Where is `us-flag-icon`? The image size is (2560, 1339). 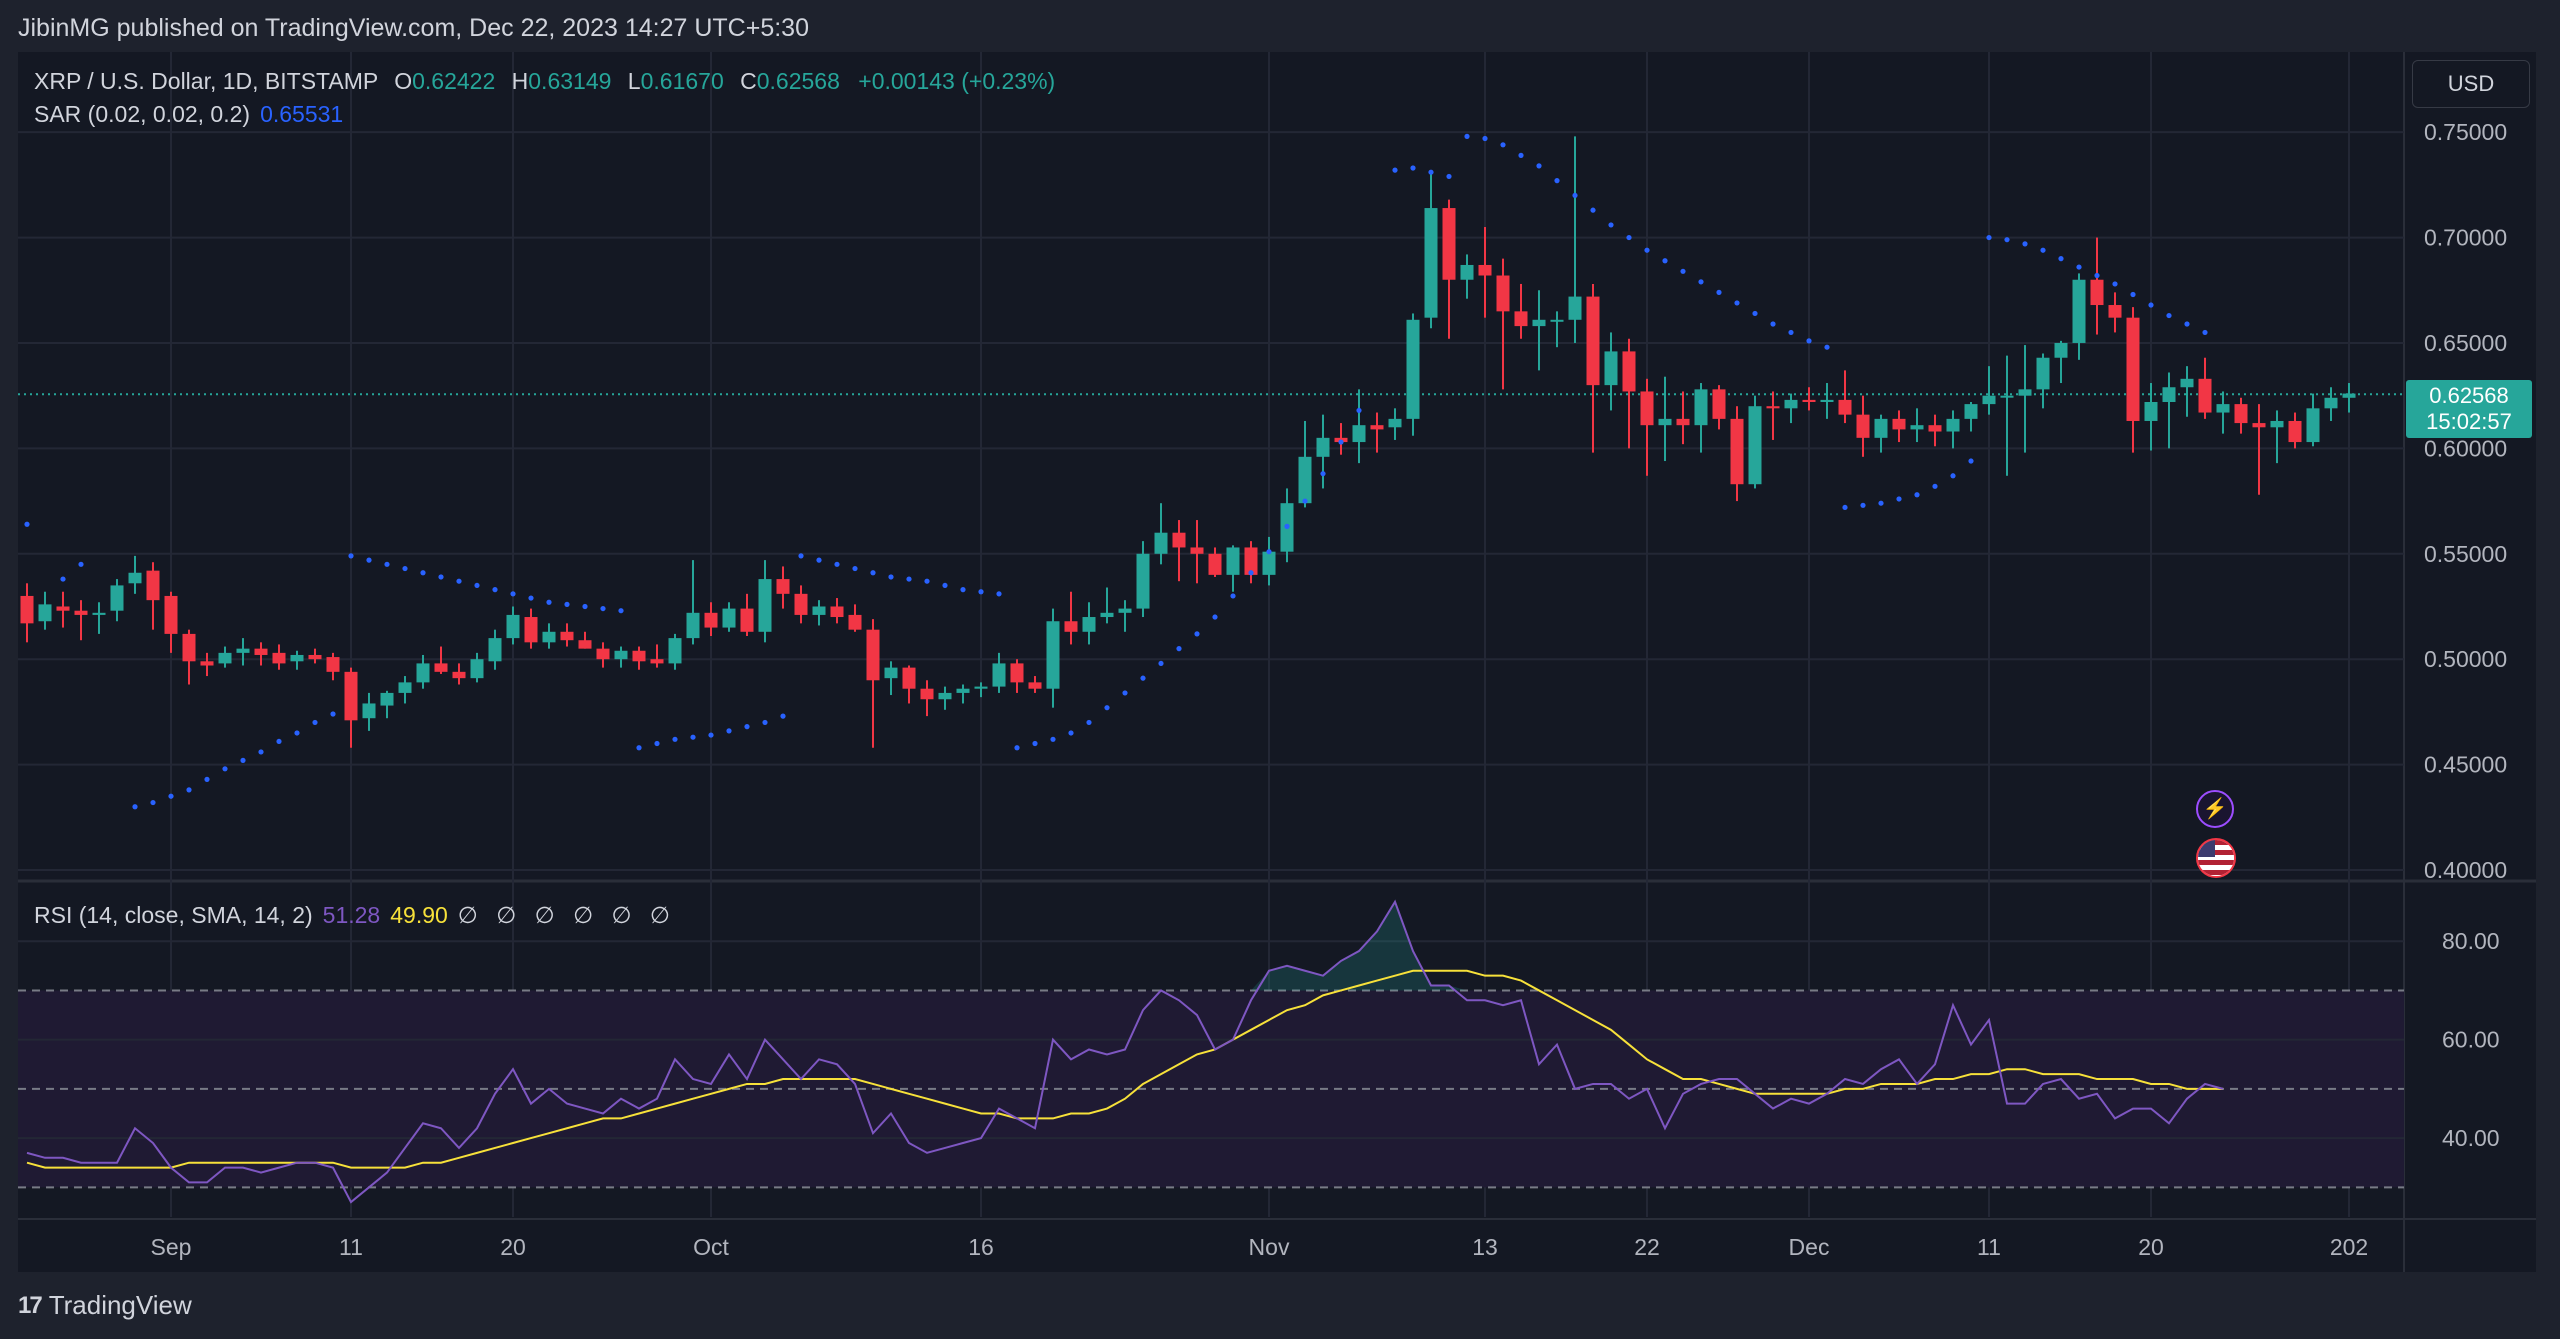
us-flag-icon is located at coordinates (2216, 858).